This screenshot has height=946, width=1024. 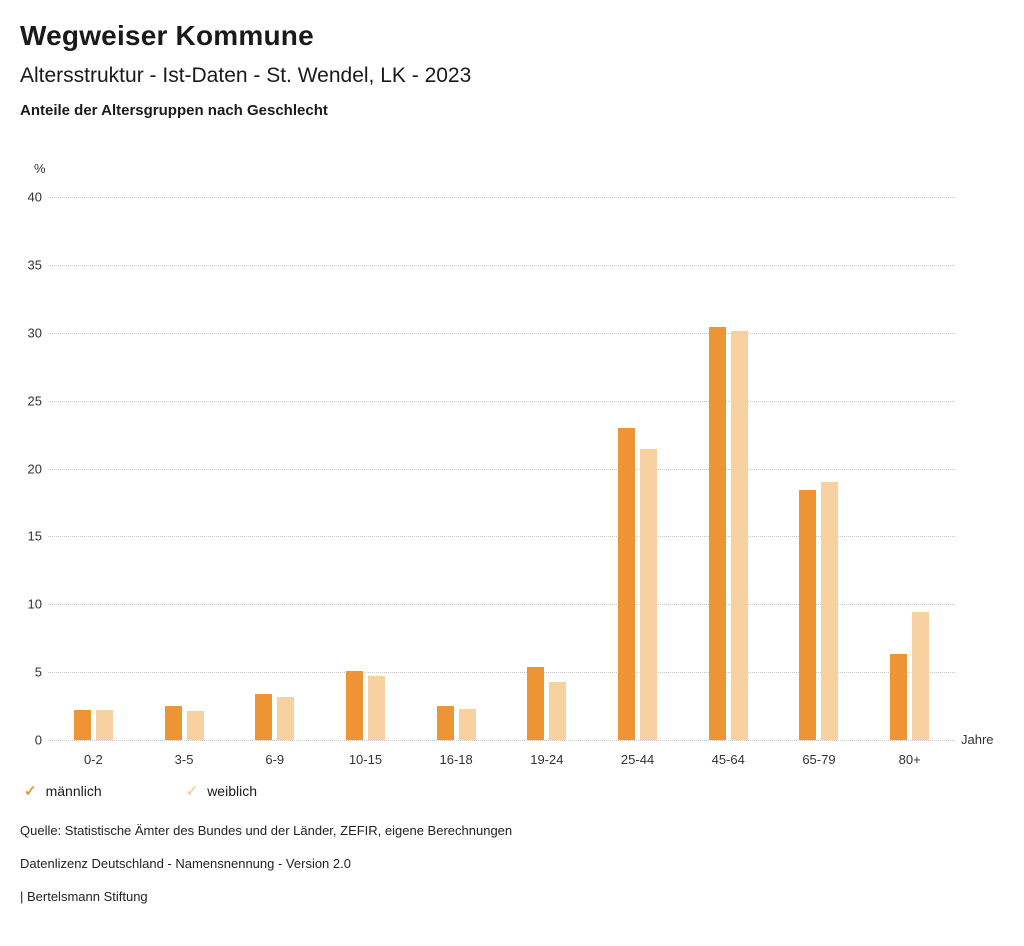 I want to click on bar-männlich-16-18, so click(x=445, y=723).